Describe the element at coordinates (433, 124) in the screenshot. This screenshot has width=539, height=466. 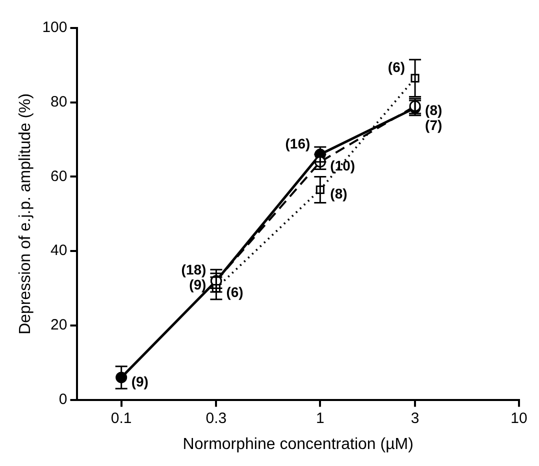
I see `annotation: (7)` at that location.